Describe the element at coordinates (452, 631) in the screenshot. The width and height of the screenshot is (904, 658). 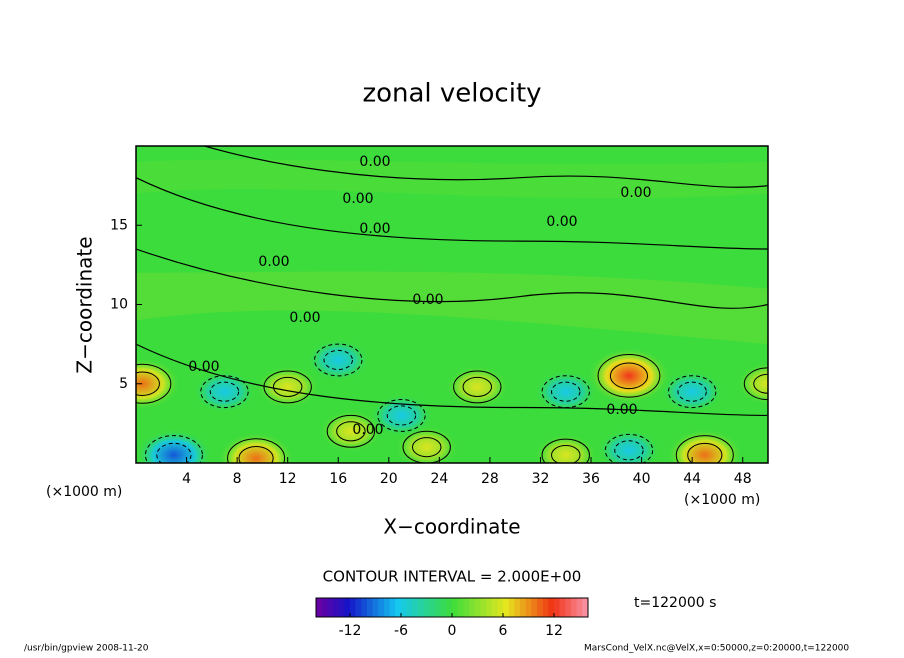
I see `colorbar-tick-label: 0` at that location.